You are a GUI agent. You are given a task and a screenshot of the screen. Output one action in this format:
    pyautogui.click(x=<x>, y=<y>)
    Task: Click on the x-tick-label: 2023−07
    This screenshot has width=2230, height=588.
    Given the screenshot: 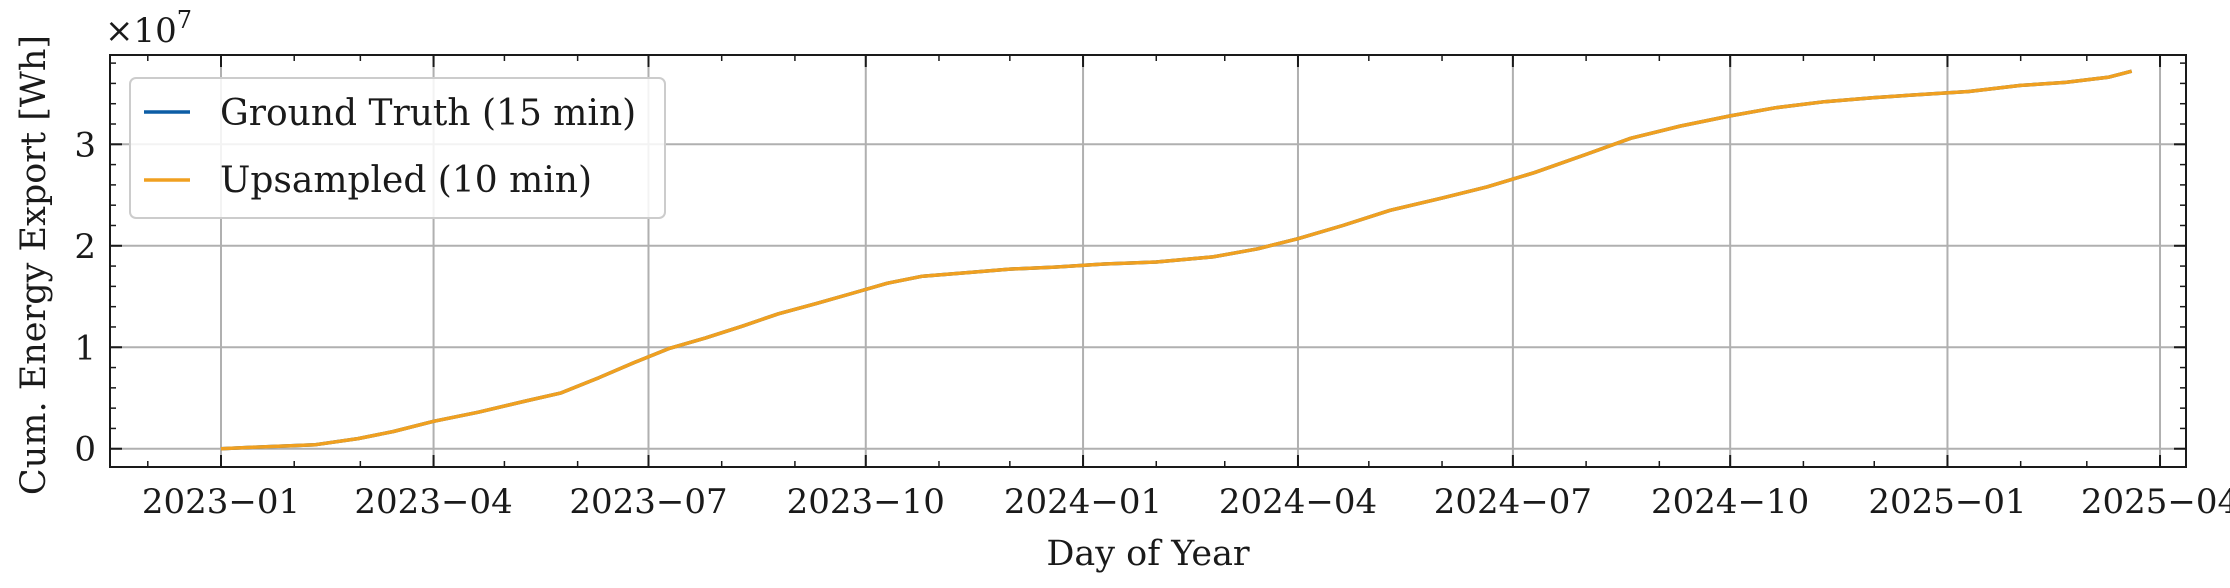 What is the action you would take?
    pyautogui.click(x=648, y=502)
    